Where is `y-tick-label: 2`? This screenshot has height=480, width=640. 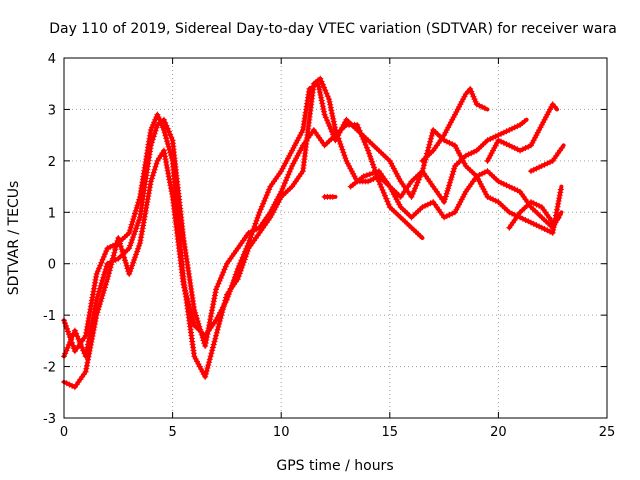 y-tick-label: 2 is located at coordinates (52, 162).